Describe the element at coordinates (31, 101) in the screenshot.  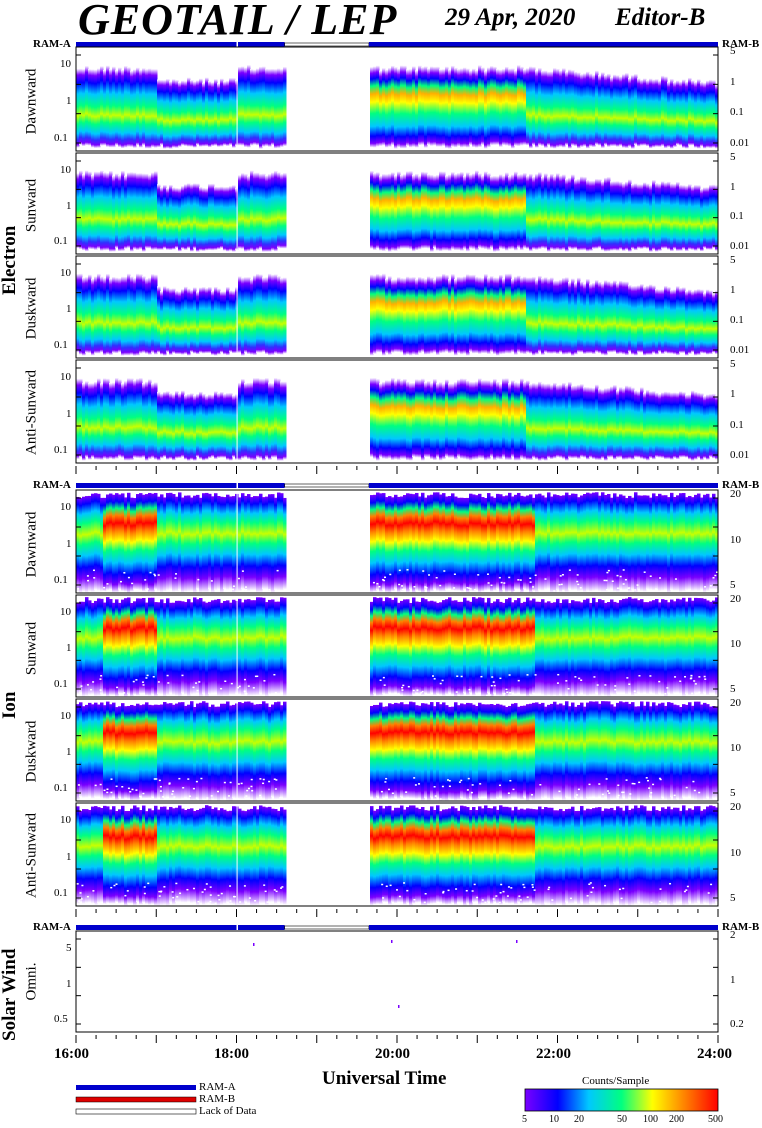
I see `panel-label-e-dawn: Dawnward` at that location.